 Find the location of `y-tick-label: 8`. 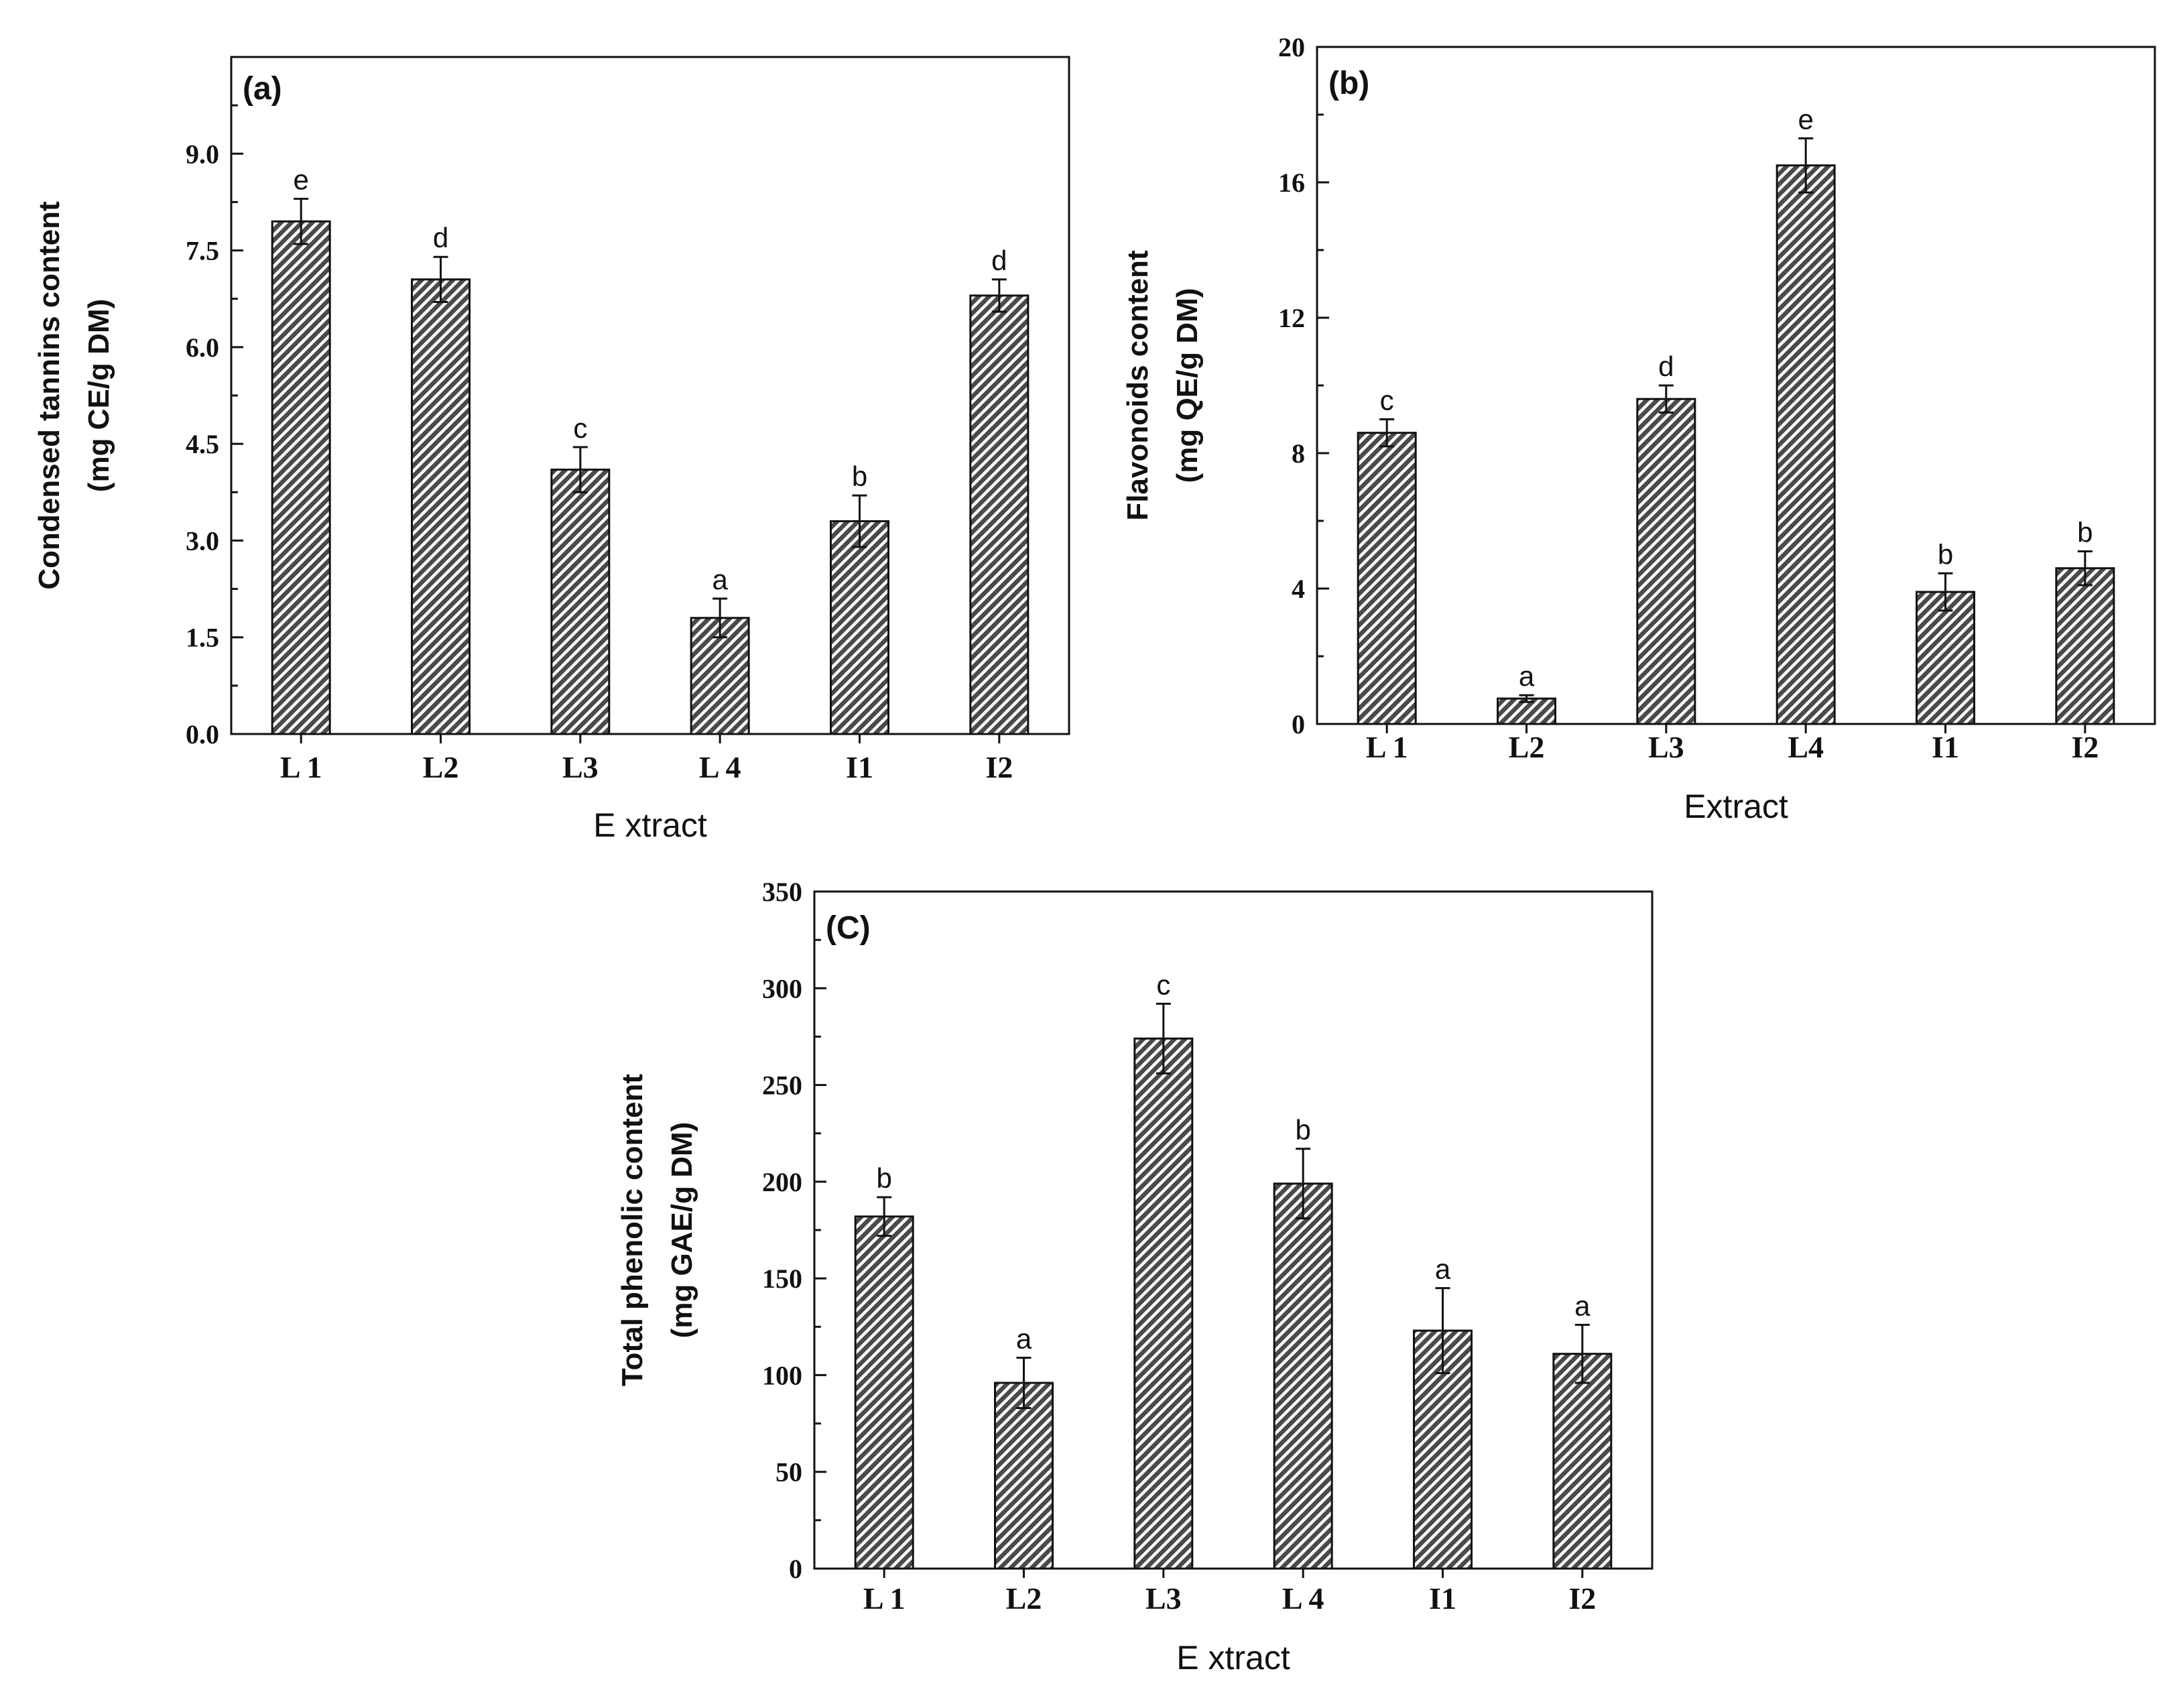

y-tick-label: 8 is located at coordinates (1298, 453).